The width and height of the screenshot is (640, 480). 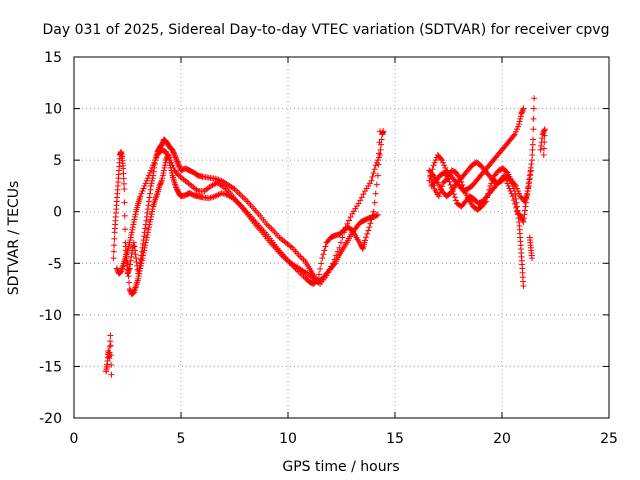 What do you see at coordinates (53, 58) in the screenshot?
I see `y-tick-label: 15` at bounding box center [53, 58].